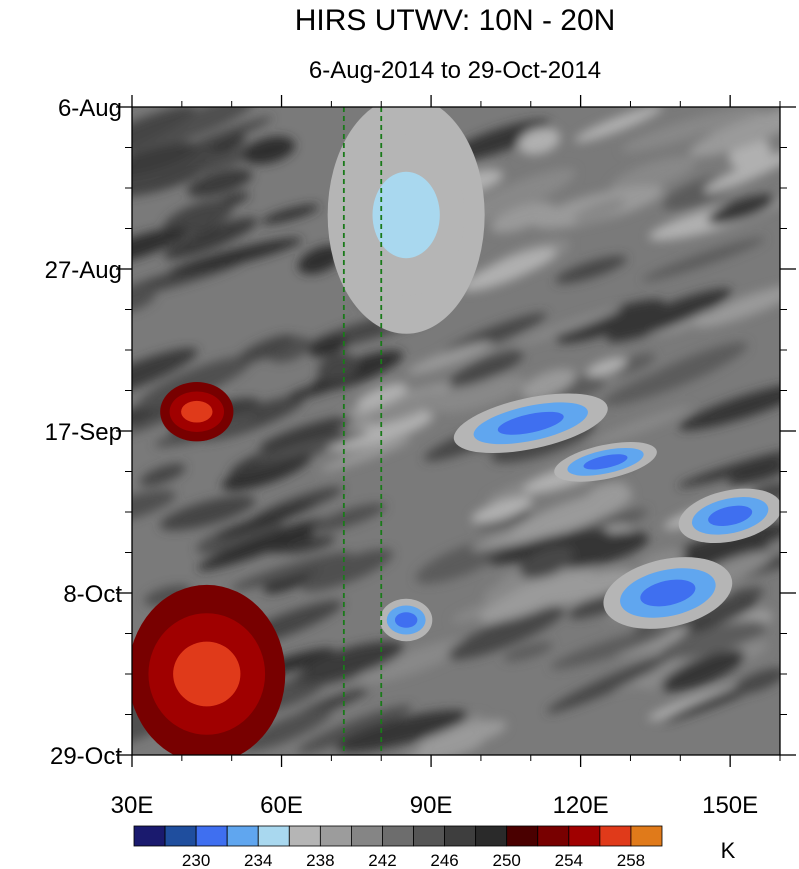 This screenshot has width=799, height=869. What do you see at coordinates (92, 594) in the screenshot?
I see `y-tick-label: 8-Oct` at bounding box center [92, 594].